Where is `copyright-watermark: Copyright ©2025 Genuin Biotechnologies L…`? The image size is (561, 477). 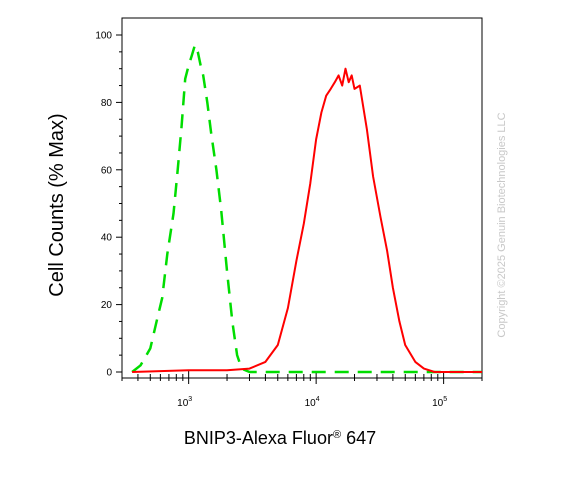
copyright-watermark: Copyright ©2025 Genuin Biotechnologies L… is located at coordinates (502, 224).